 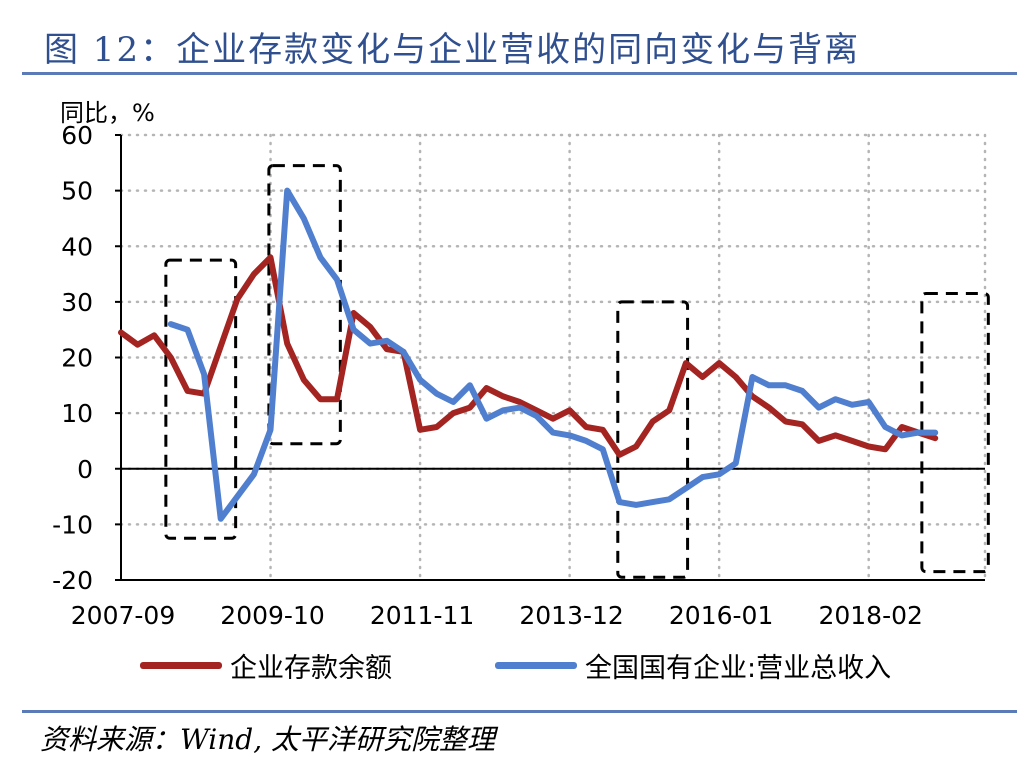 I want to click on y-axis-label: 同比，%, so click(x=107, y=113).